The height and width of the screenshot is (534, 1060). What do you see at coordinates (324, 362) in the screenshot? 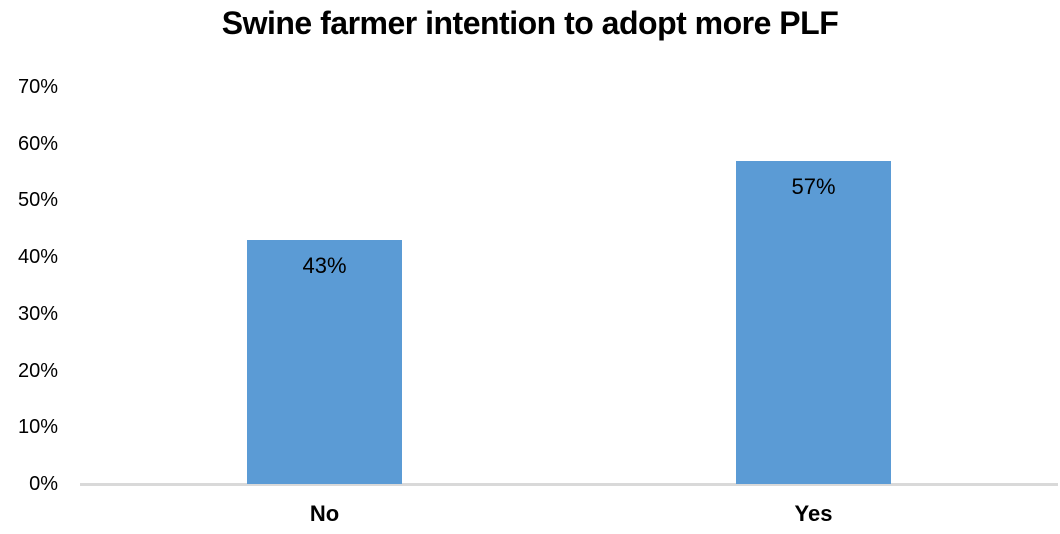
I see `bar-no: 43%` at bounding box center [324, 362].